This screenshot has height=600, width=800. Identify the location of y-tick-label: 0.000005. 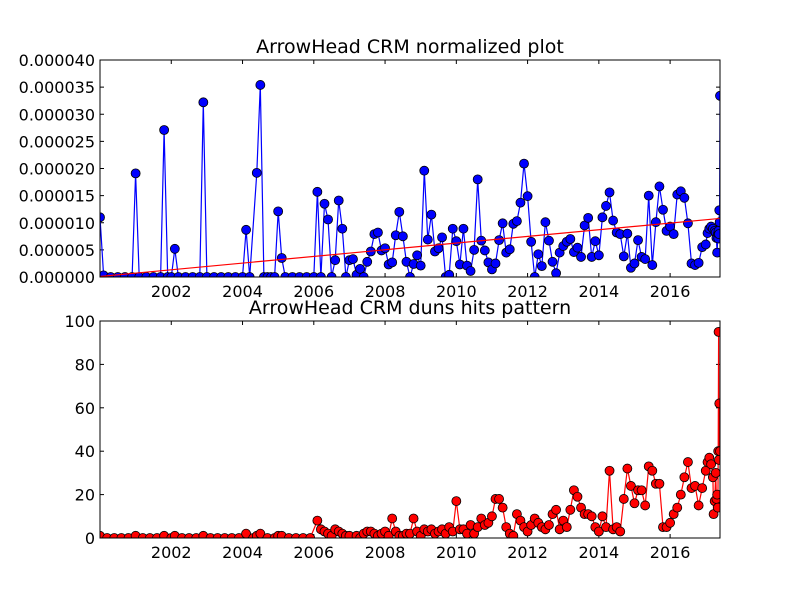
(57, 250).